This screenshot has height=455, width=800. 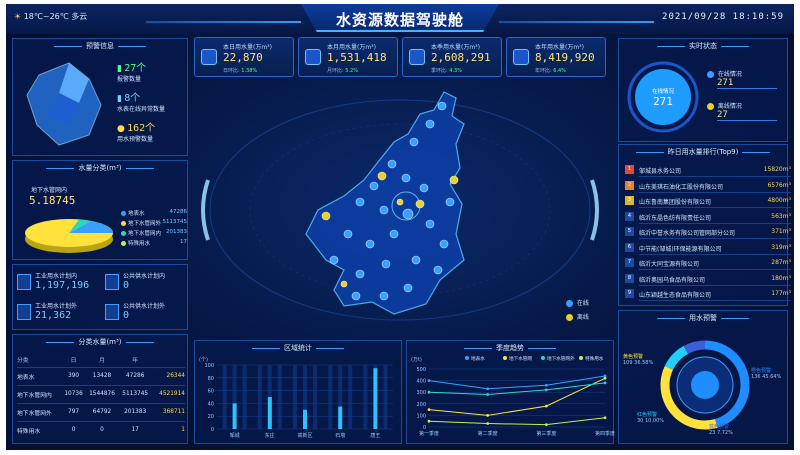 What do you see at coordinates (559, 47) in the screenshot?
I see `kpi-label: 本年用水量(万m³)` at bounding box center [559, 47].